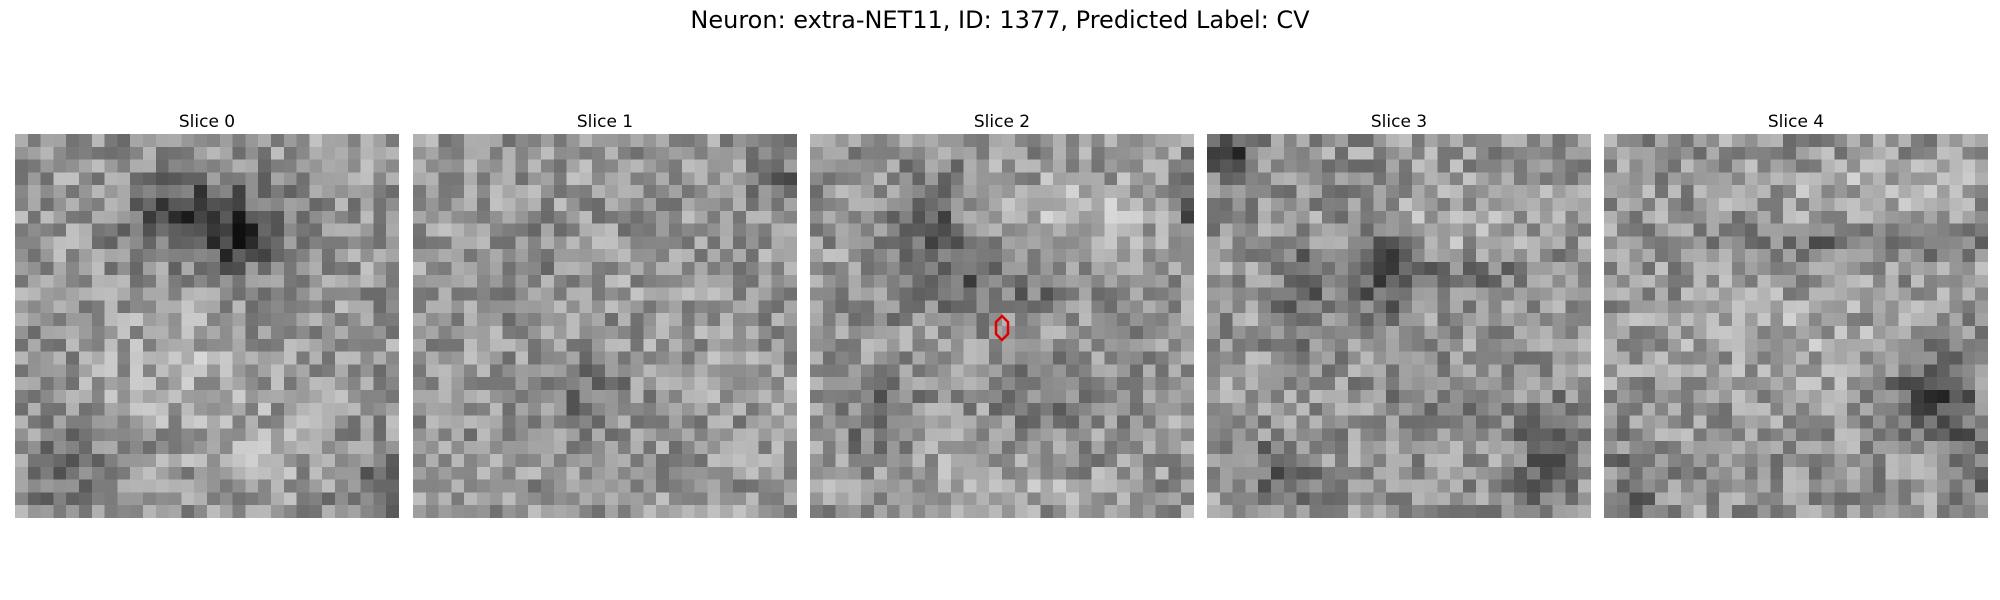  I want to click on slice-panel-4: Slice 4, so click(1796, 314).